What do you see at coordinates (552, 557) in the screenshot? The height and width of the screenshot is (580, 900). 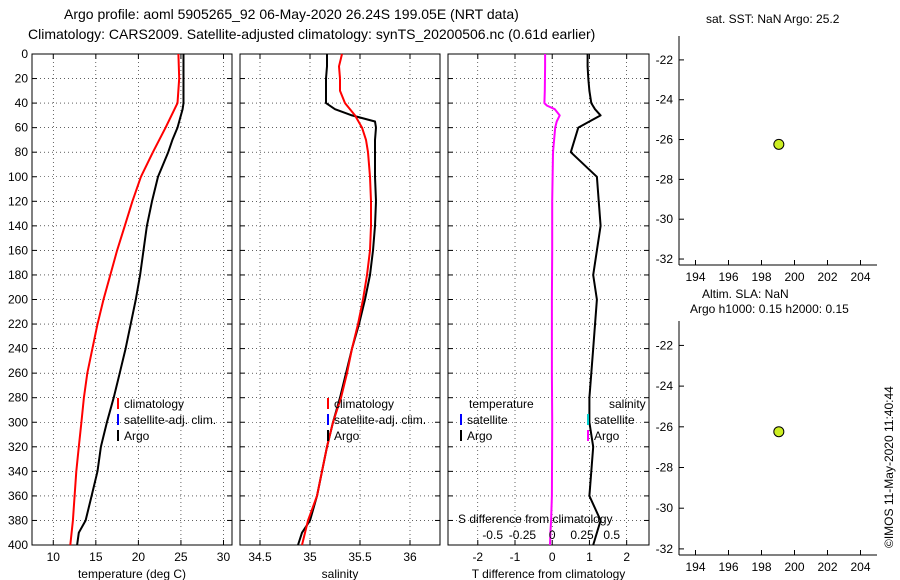 I see `x-tick-label: 0` at bounding box center [552, 557].